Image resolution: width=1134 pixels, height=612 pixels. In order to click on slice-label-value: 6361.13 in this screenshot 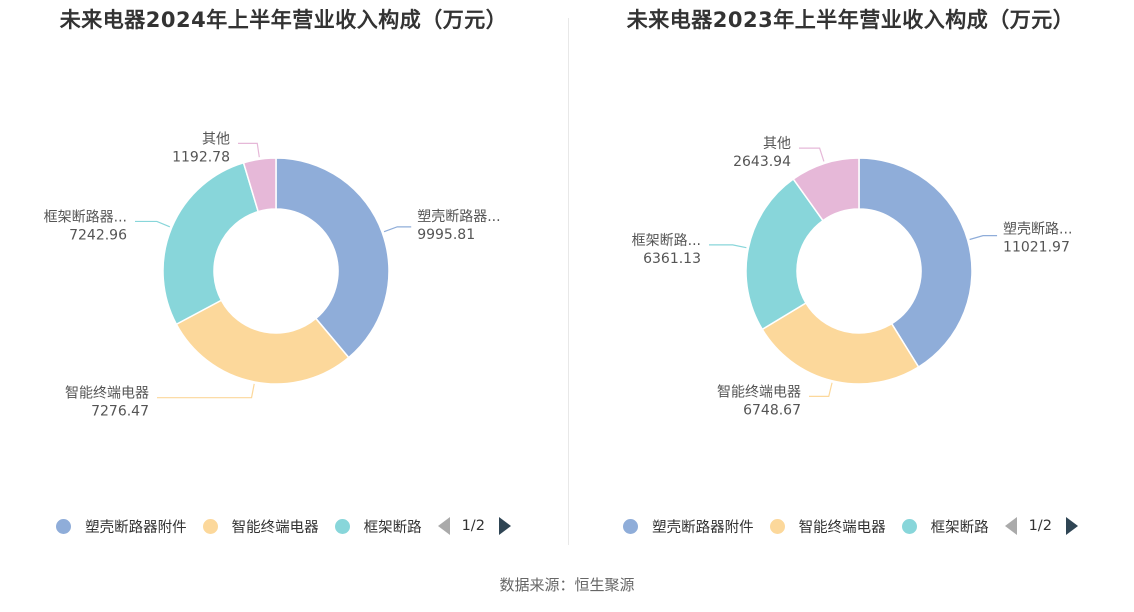, I will do `click(672, 259)`.